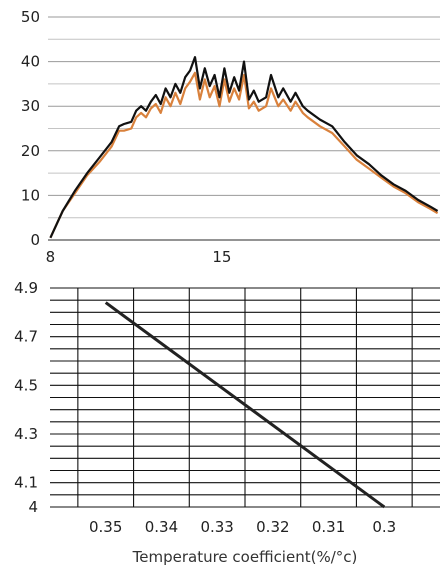 The height and width of the screenshot is (571, 443). What do you see at coordinates (26, 483) in the screenshot?
I see `y-tick-label: 4.1` at bounding box center [26, 483].